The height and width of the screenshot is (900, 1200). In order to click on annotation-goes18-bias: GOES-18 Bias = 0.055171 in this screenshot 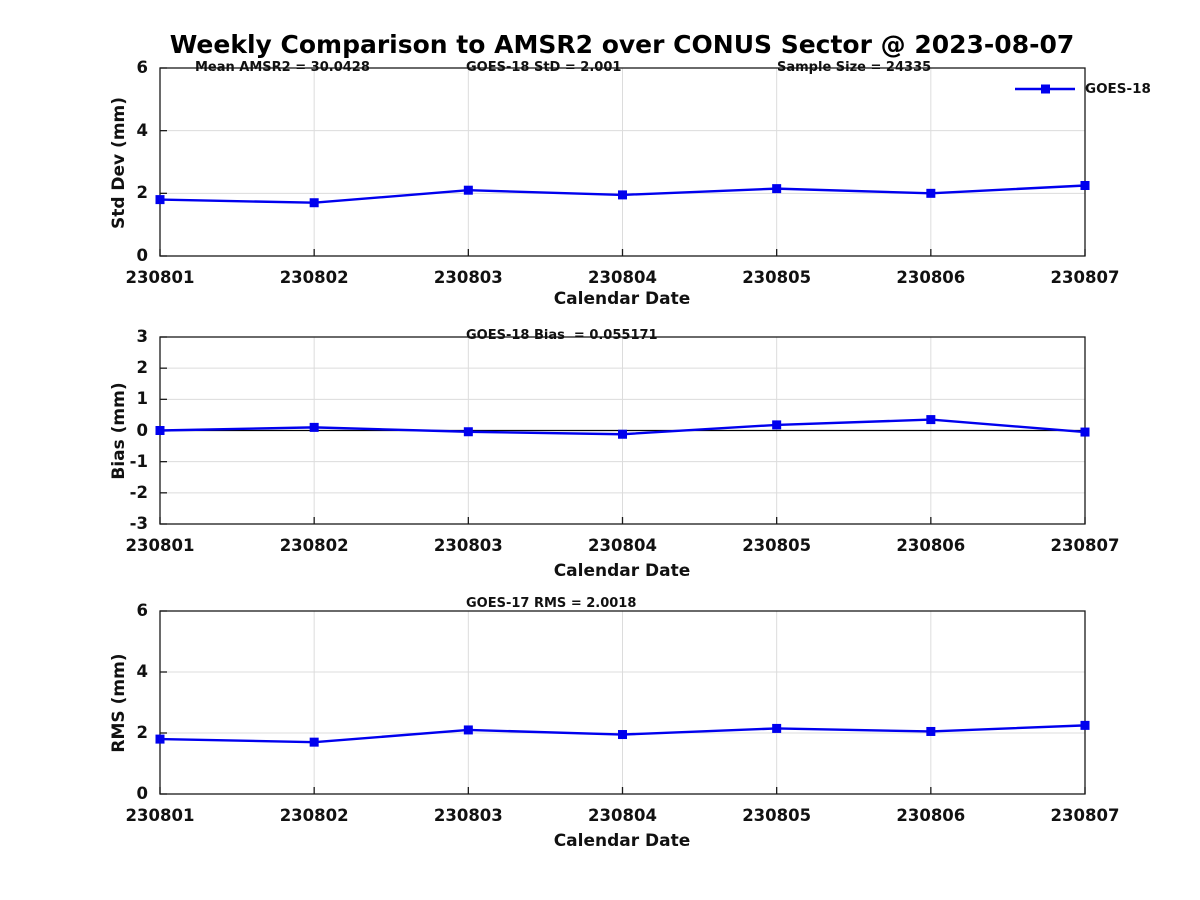, I will do `click(562, 335)`.